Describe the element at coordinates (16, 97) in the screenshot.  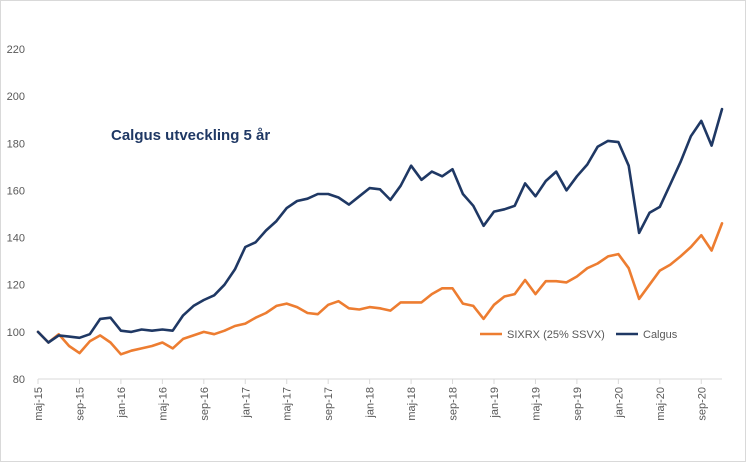
I see `y-tick-label: 200` at that location.